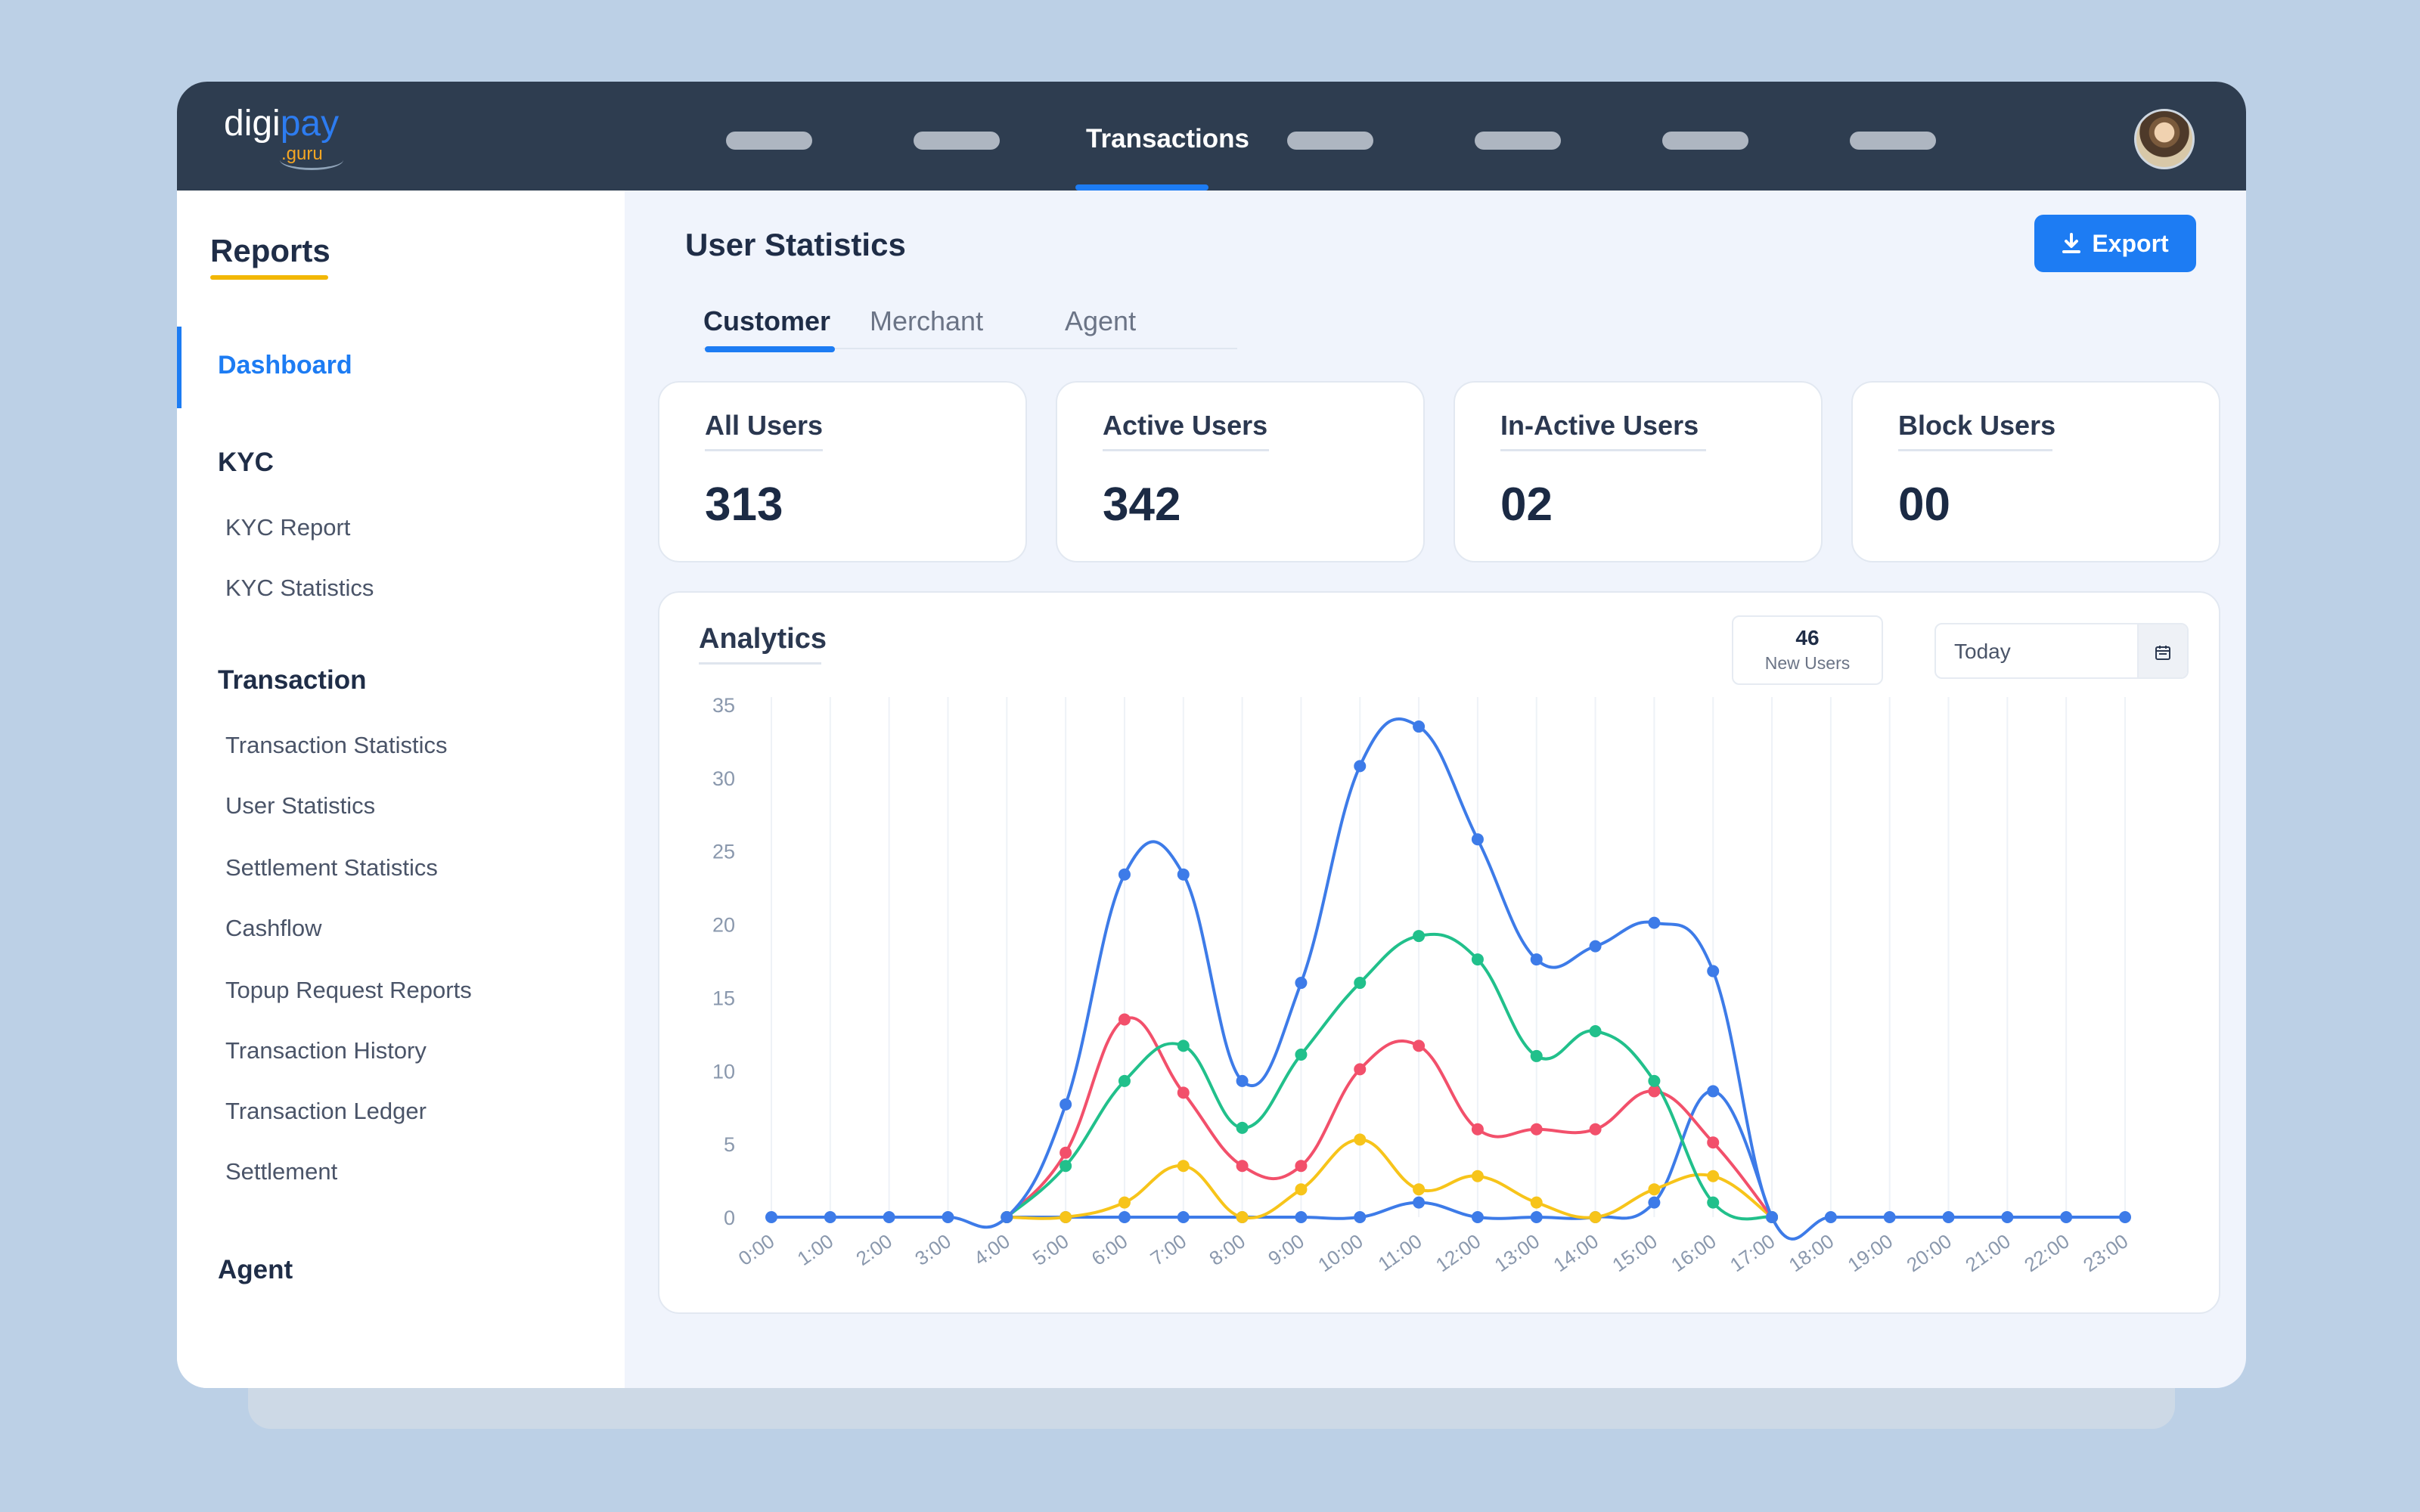  Describe the element at coordinates (326, 1111) in the screenshot. I see `sidebar-item-transaction-ledger: Transaction Ledger` at that location.